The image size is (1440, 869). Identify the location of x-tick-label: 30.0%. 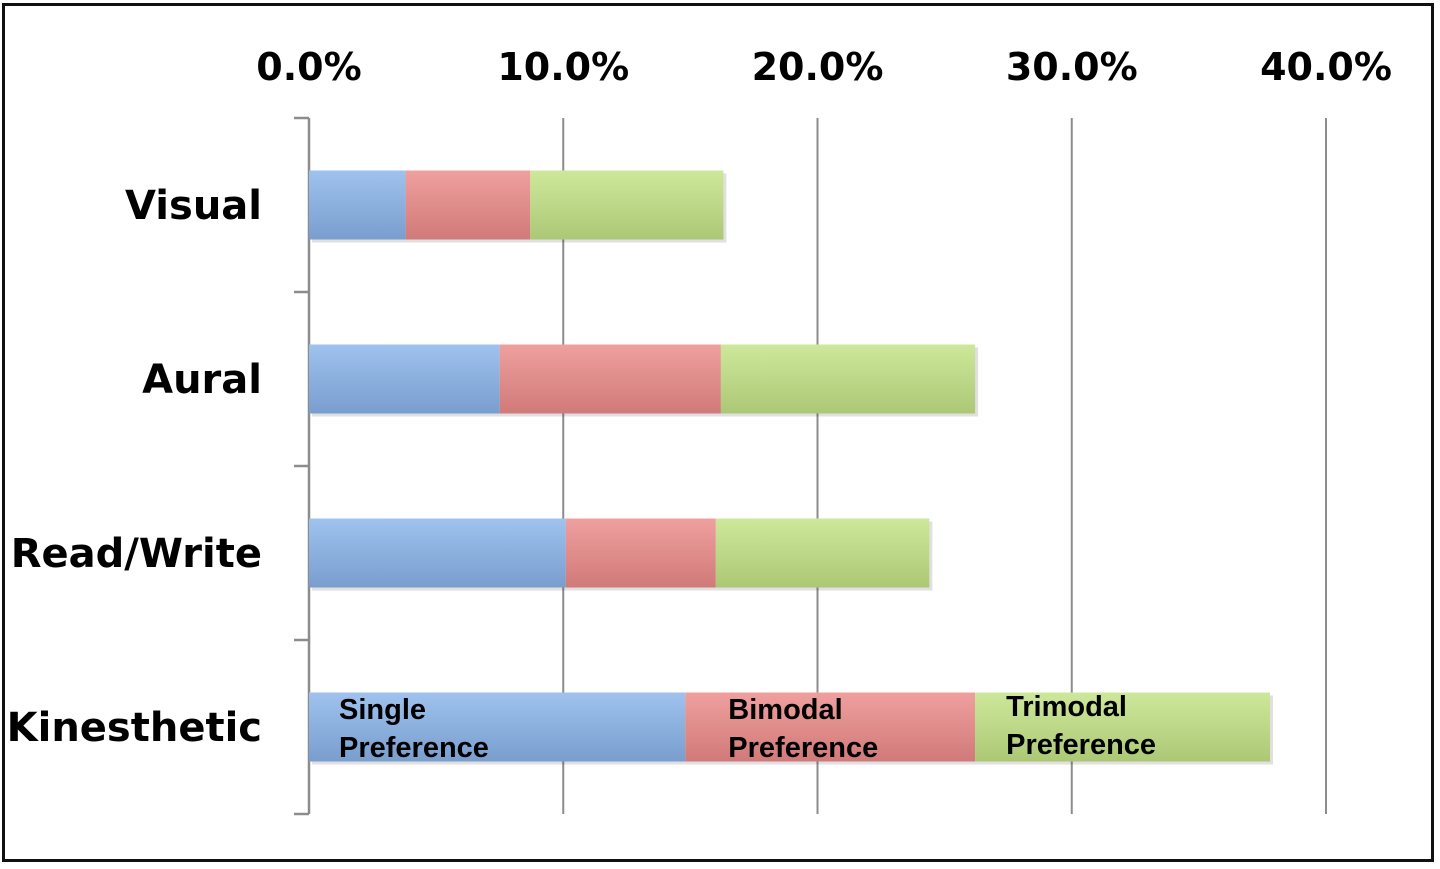
(1072, 67).